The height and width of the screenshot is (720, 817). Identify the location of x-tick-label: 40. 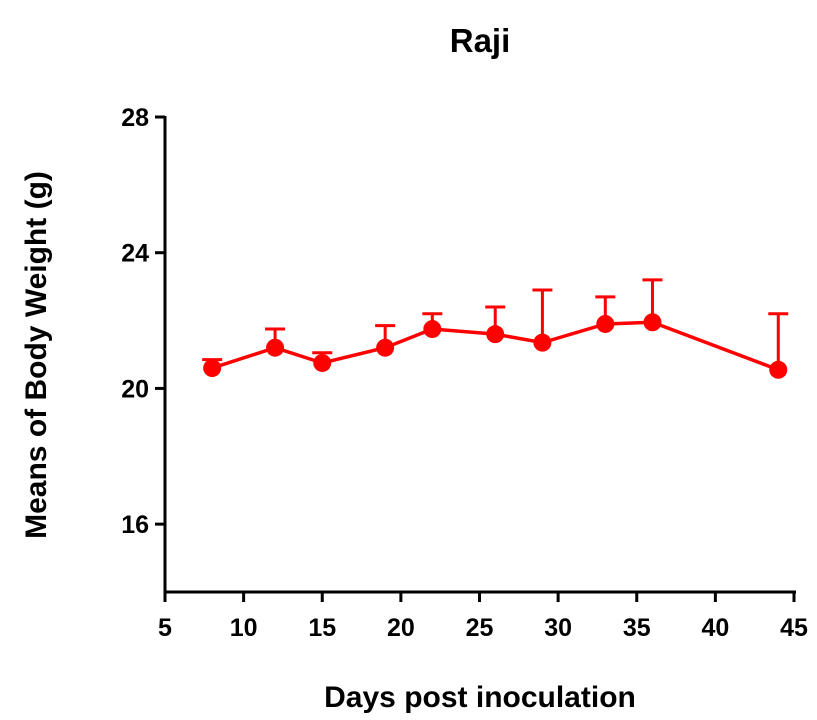
(715, 628).